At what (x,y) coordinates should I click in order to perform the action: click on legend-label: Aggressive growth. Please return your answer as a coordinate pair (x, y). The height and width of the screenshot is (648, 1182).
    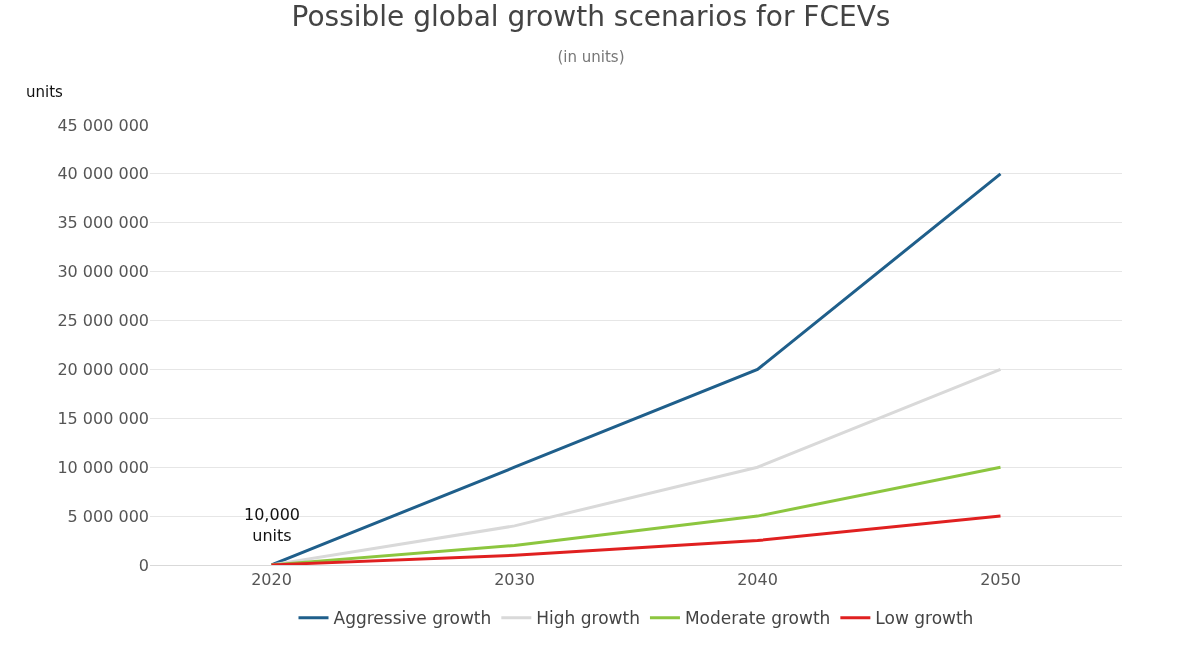
    Looking at the image, I should click on (412, 618).